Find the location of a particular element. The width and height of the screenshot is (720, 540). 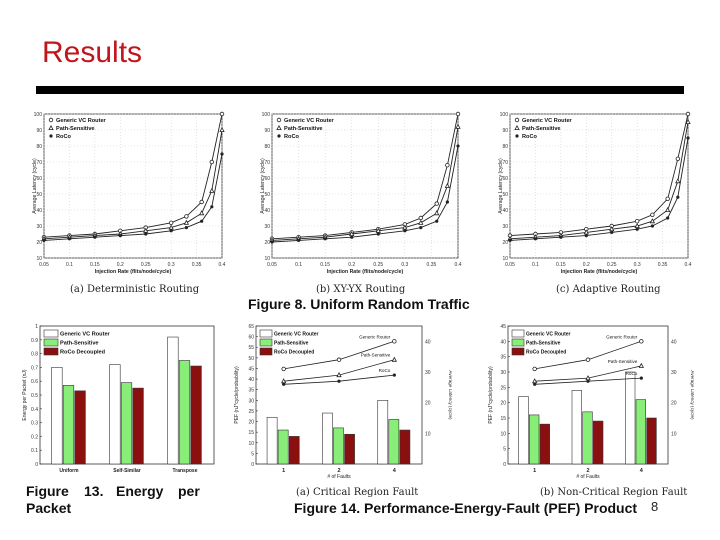

x-tick-label: Self-Similar is located at coordinates (127, 471).